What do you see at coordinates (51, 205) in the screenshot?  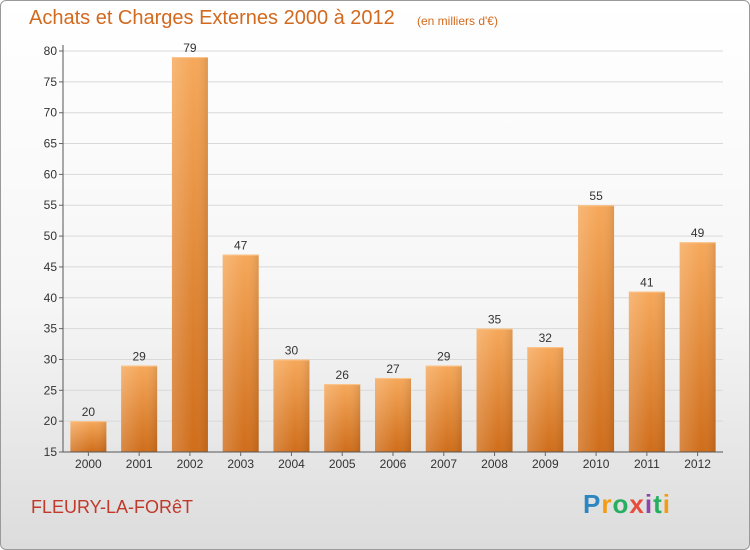 I see `y-tick-label: 55` at bounding box center [51, 205].